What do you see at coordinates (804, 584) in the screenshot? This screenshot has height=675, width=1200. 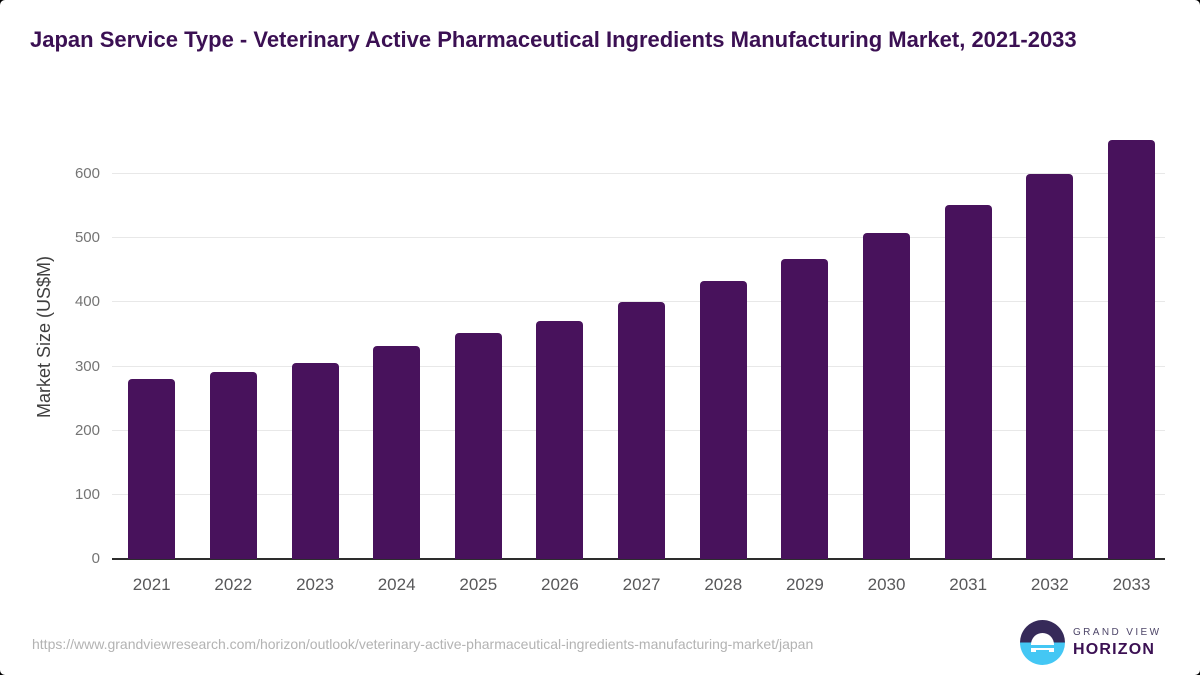 I see `x-tick-label-2029: 2029` at bounding box center [804, 584].